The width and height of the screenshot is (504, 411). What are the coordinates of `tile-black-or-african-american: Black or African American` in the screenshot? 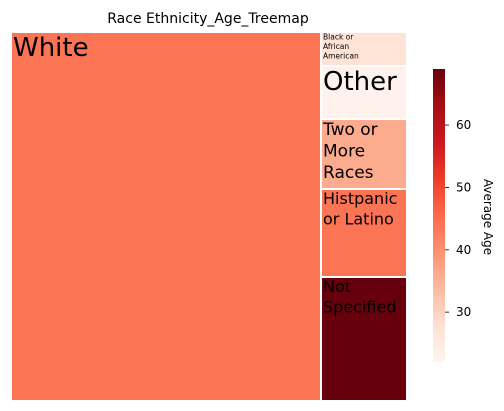 It's located at (364, 49).